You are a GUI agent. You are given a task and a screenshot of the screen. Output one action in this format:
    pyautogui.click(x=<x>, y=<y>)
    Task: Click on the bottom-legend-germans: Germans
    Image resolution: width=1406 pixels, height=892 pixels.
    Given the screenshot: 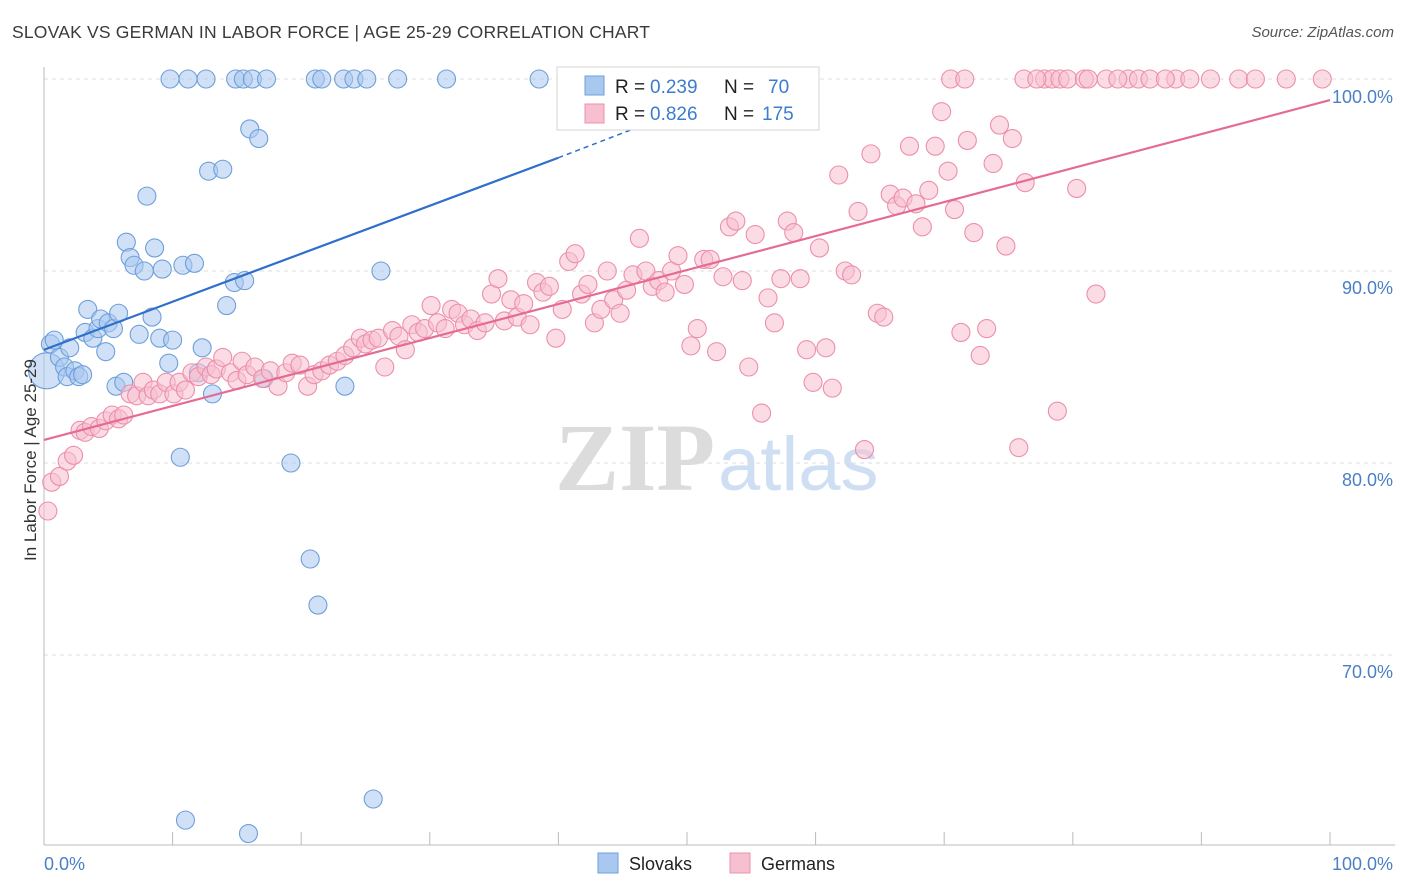 What is the action you would take?
    pyautogui.click(x=798, y=864)
    